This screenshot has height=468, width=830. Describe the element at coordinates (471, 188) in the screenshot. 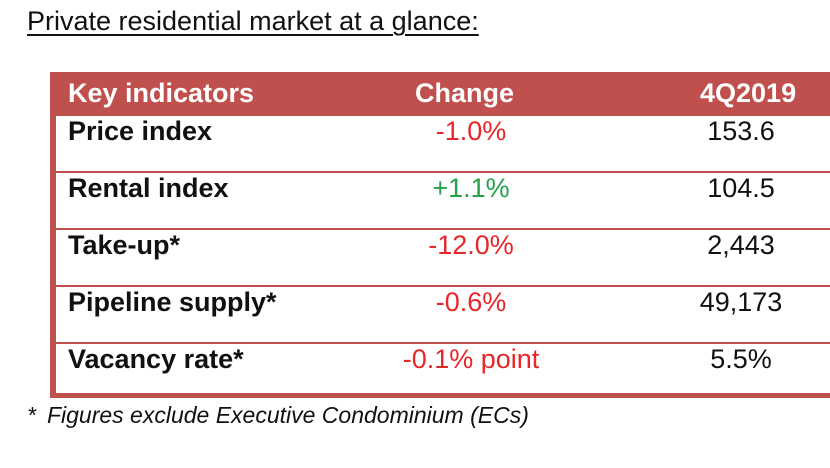

I see `row-change: +1.1%` at that location.